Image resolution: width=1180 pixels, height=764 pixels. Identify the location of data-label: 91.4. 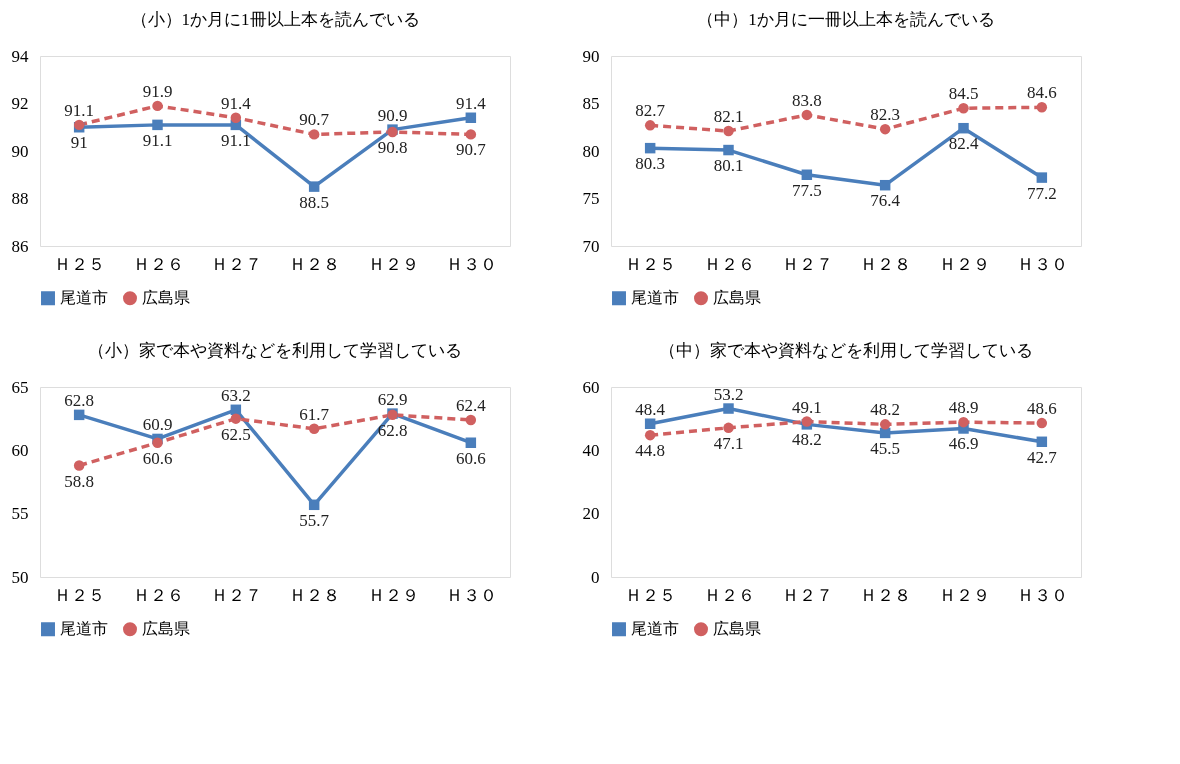
(236, 103).